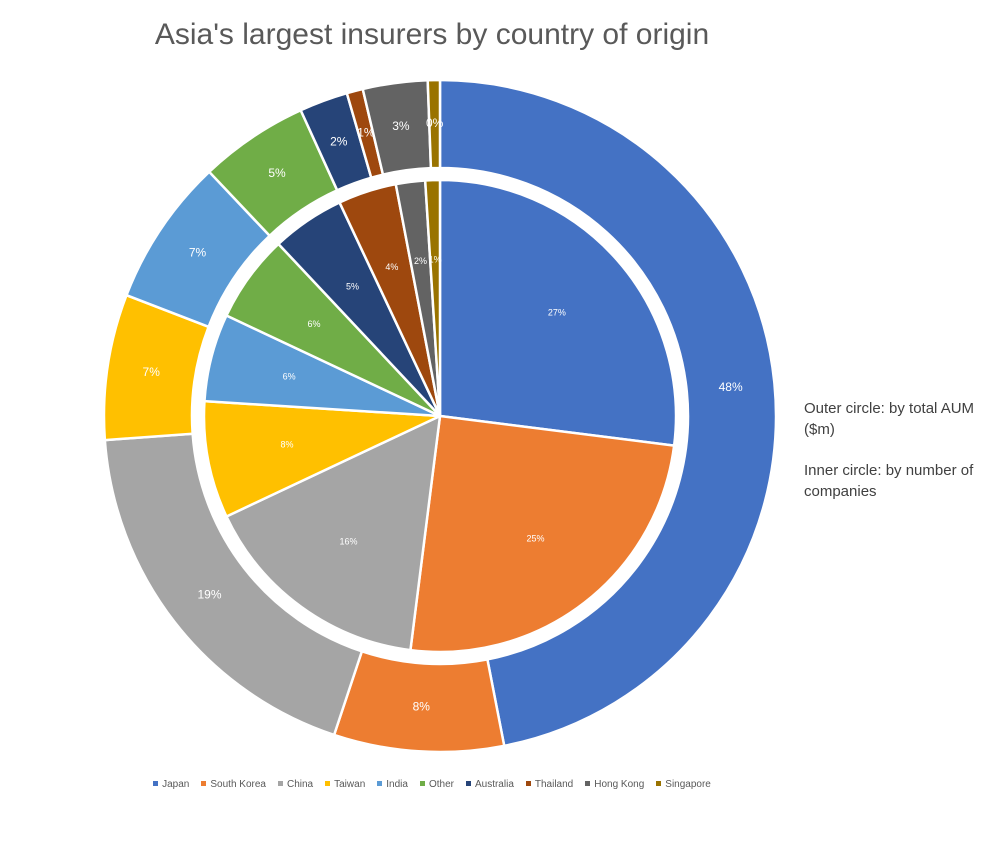 The image size is (987, 843). What do you see at coordinates (588, 783) in the screenshot?
I see `legend-swatch-hong-kong` at bounding box center [588, 783].